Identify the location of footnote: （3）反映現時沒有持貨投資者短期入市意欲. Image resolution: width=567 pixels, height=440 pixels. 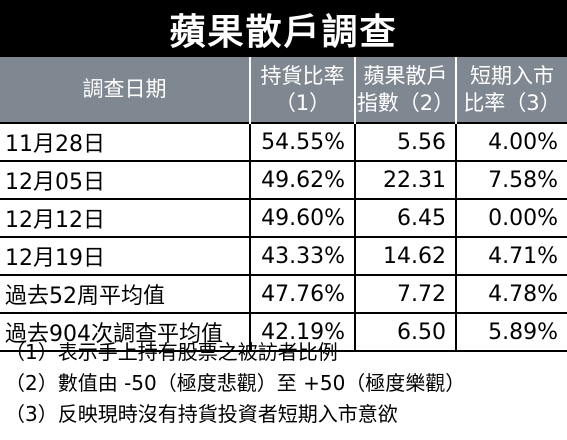
(201, 414).